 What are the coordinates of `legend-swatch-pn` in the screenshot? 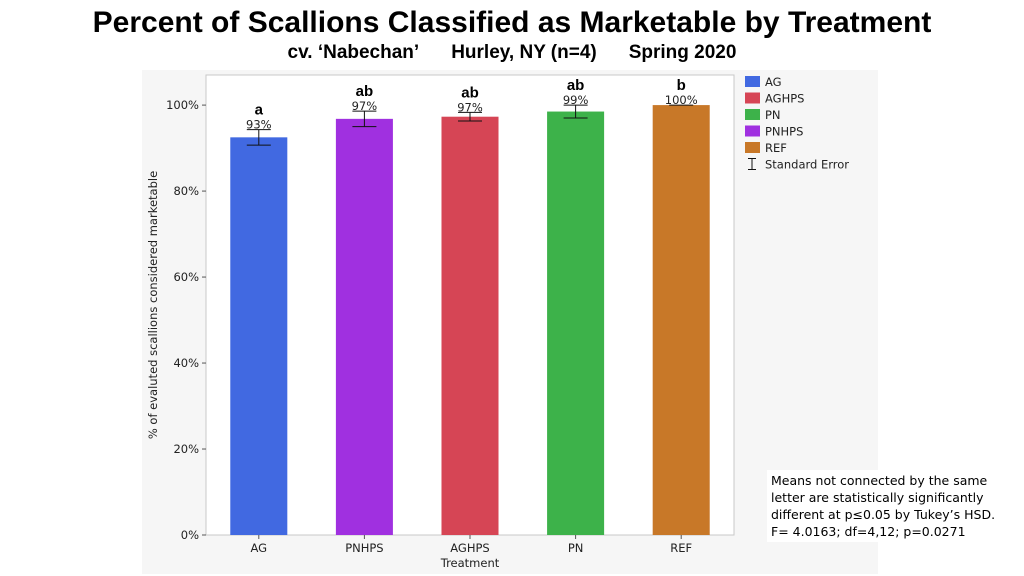 It's located at (752, 114).